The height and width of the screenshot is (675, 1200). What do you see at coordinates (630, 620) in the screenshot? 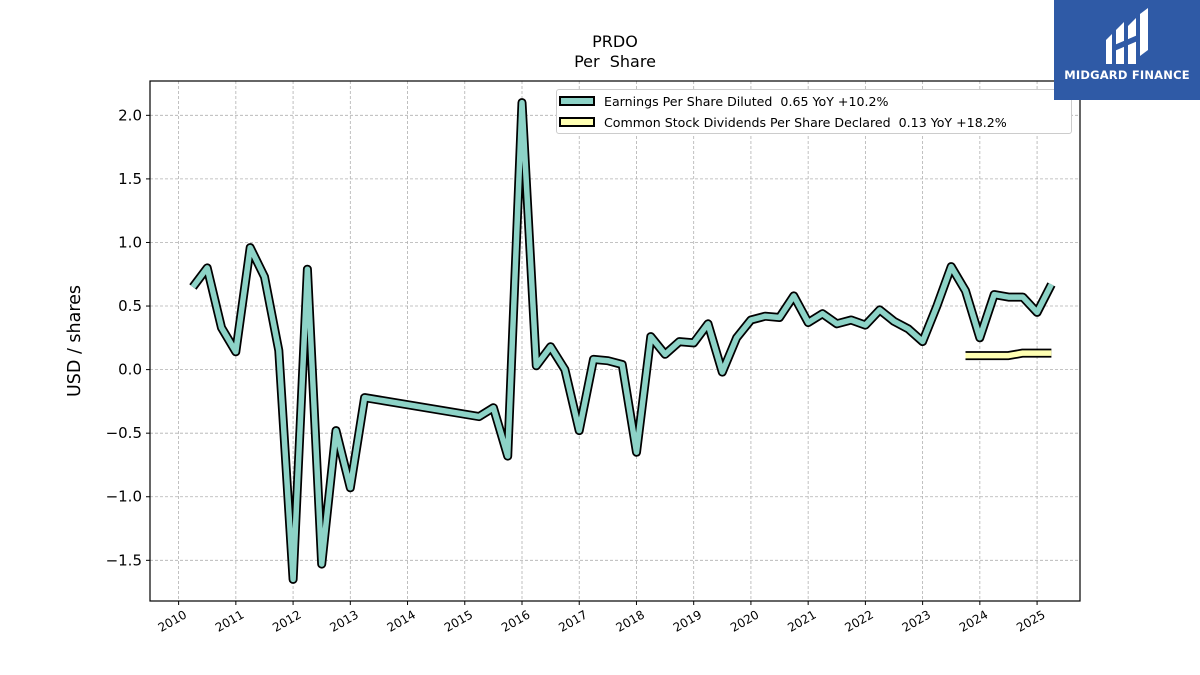
I see `x-tick-label: 2018` at bounding box center [630, 620].